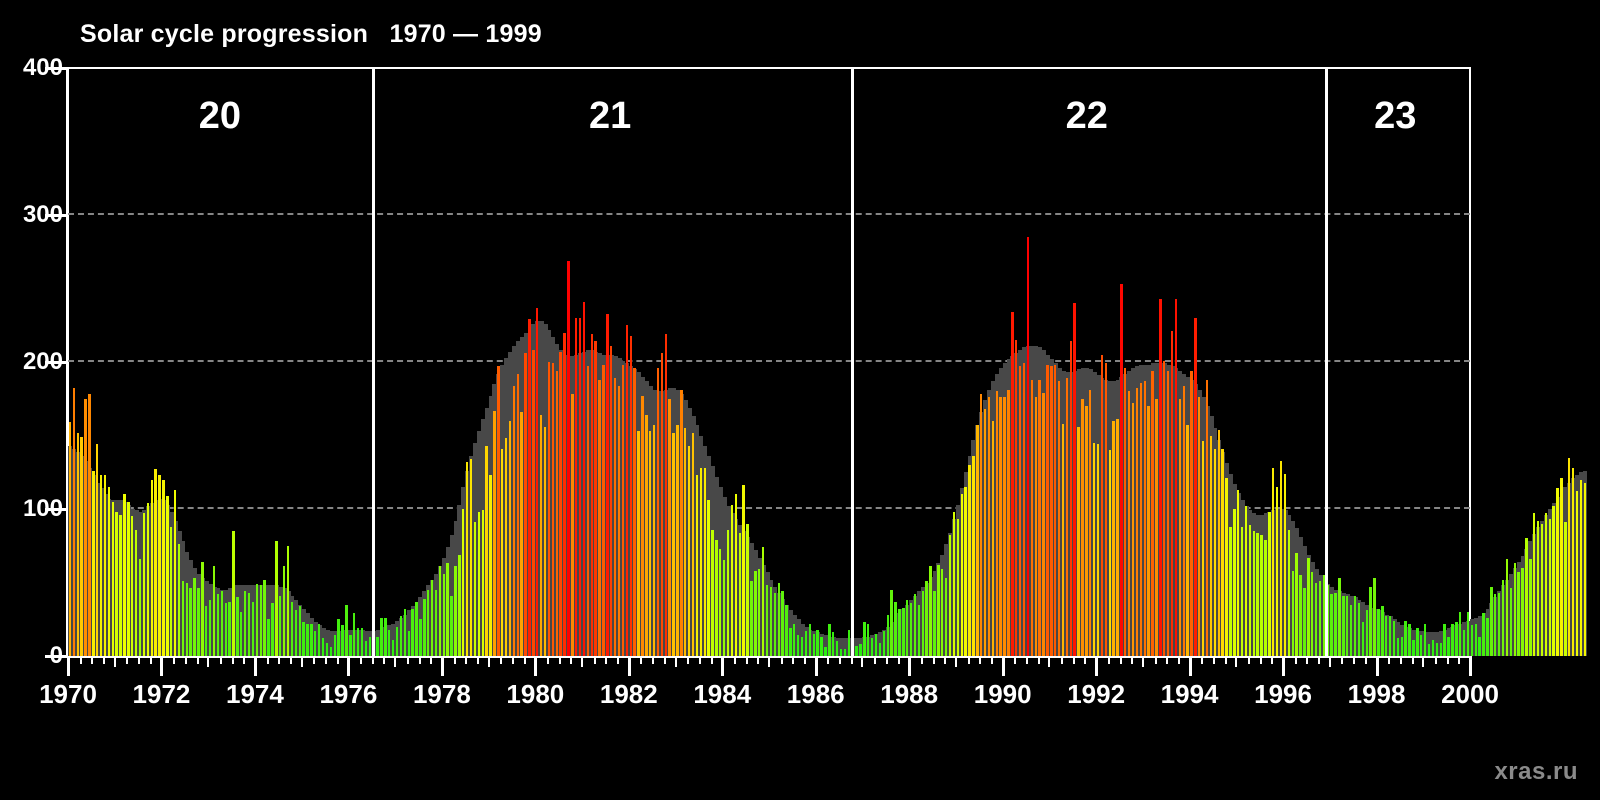  What do you see at coordinates (1283, 694) in the screenshot?
I see `x-tick-label-1996: 1996` at bounding box center [1283, 694].